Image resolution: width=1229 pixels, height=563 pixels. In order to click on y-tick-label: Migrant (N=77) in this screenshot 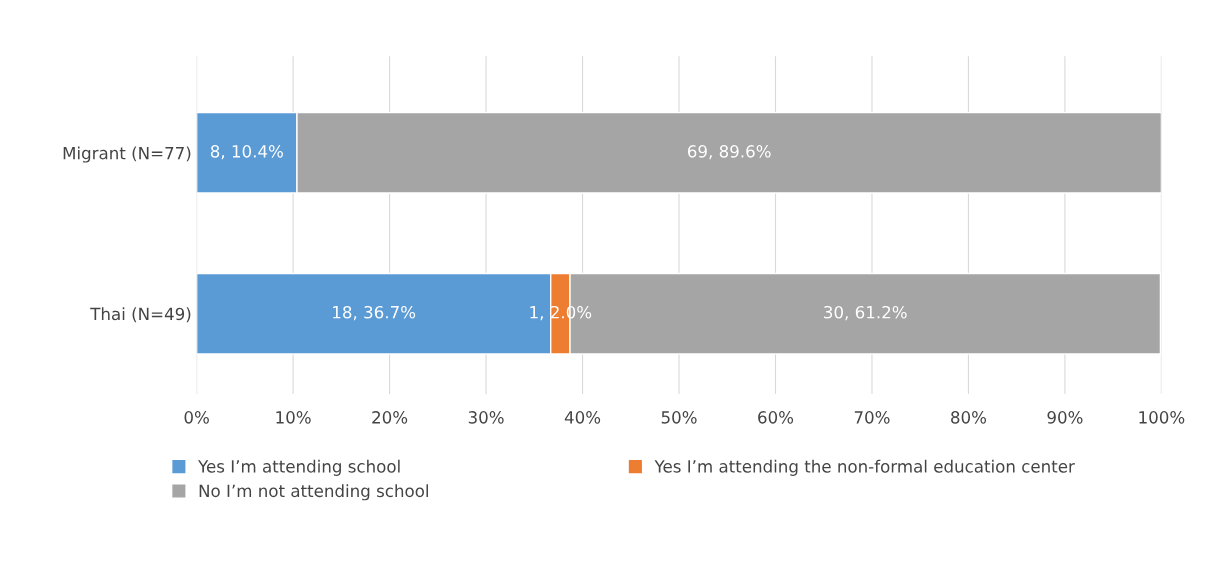, I will do `click(127, 154)`.